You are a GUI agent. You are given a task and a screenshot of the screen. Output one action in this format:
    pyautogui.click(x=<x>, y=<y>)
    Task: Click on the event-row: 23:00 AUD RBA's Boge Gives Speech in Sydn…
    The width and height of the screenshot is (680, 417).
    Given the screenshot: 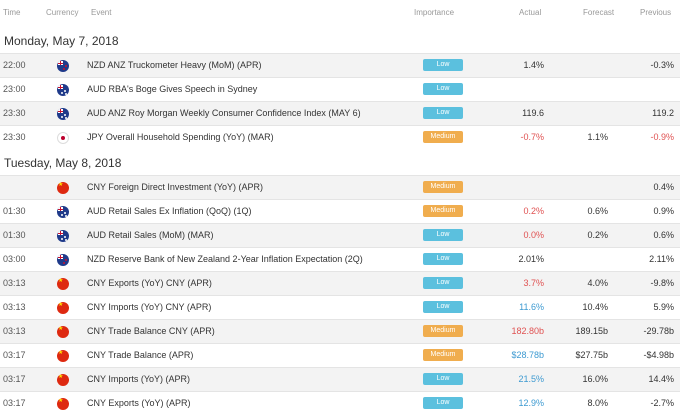 What is the action you would take?
    pyautogui.click(x=340, y=89)
    